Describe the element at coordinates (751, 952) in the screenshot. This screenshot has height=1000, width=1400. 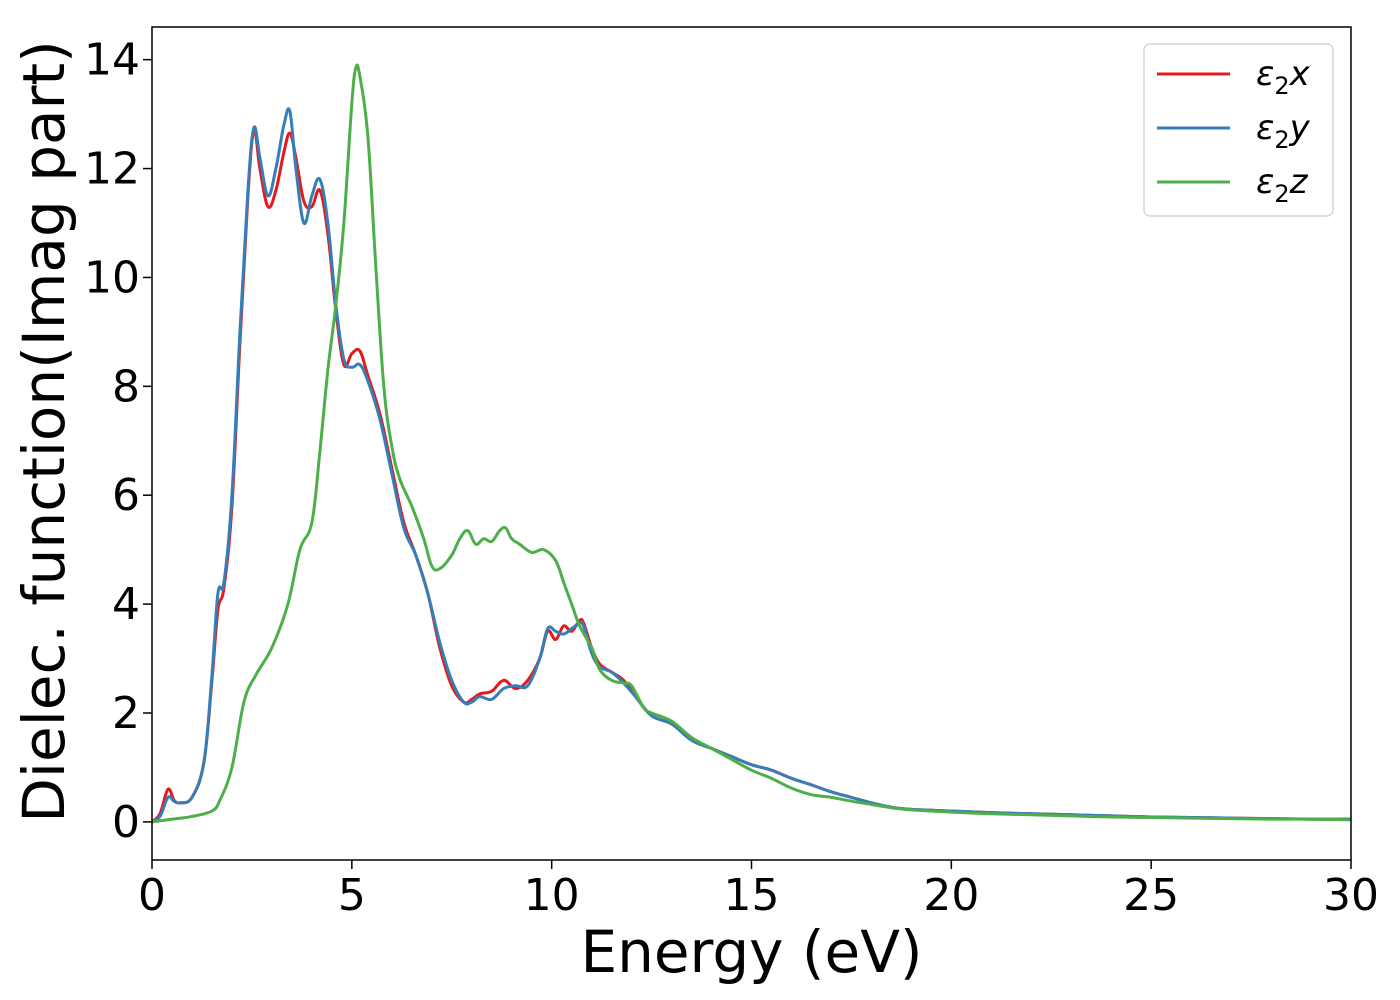
I see `x-axis-title: Energy (eV)` at that location.